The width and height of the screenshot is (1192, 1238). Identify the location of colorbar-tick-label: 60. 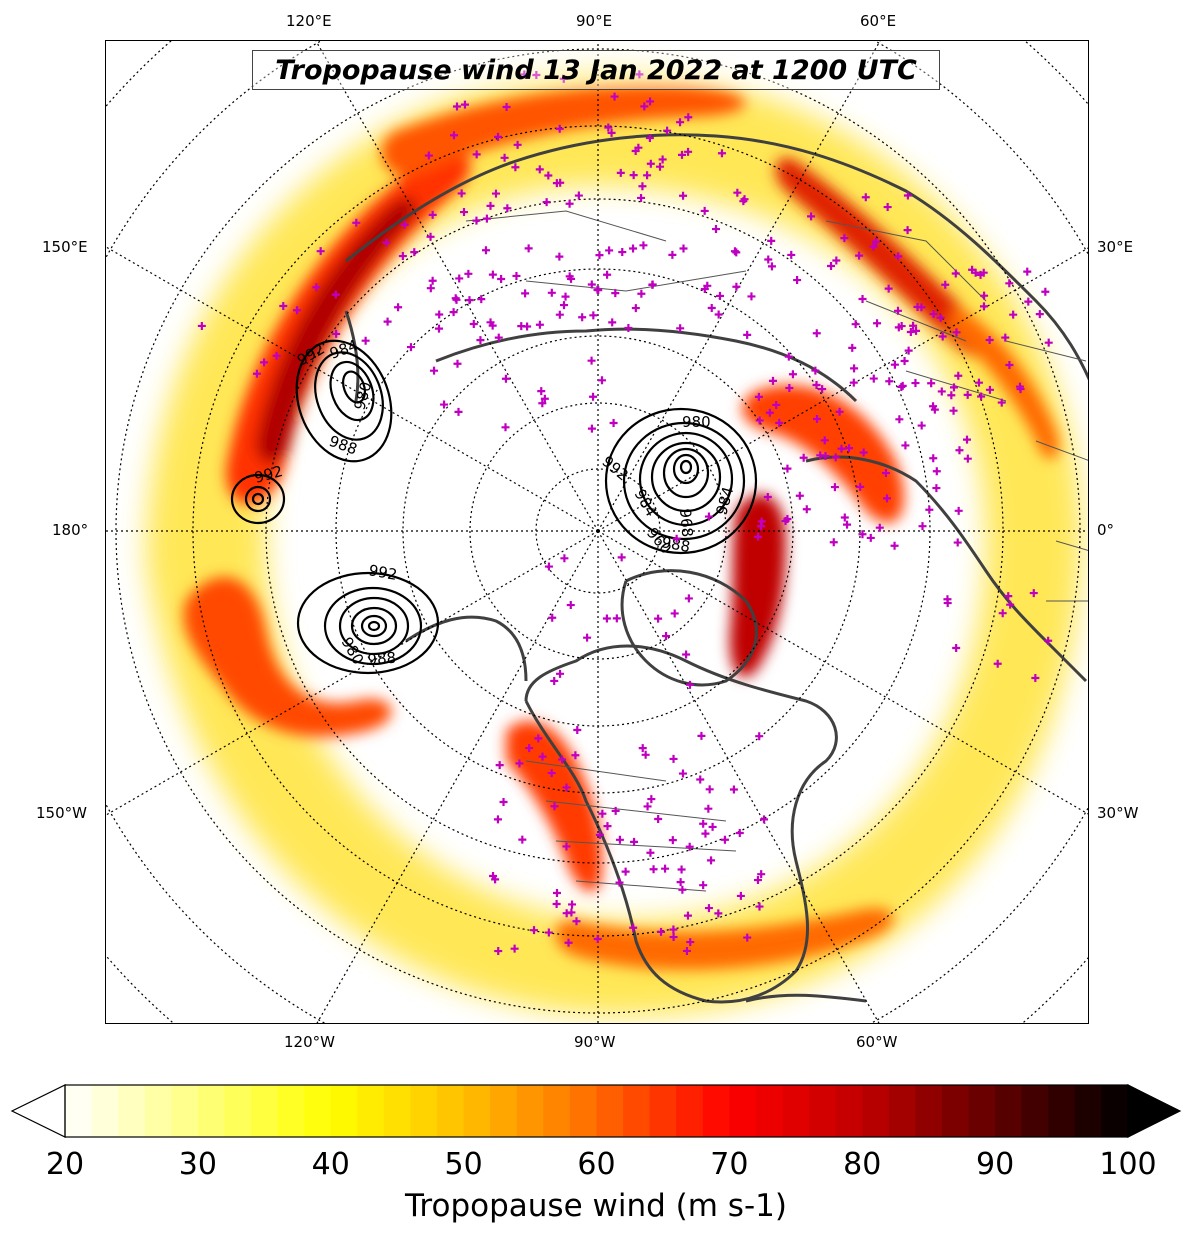
(596, 1164).